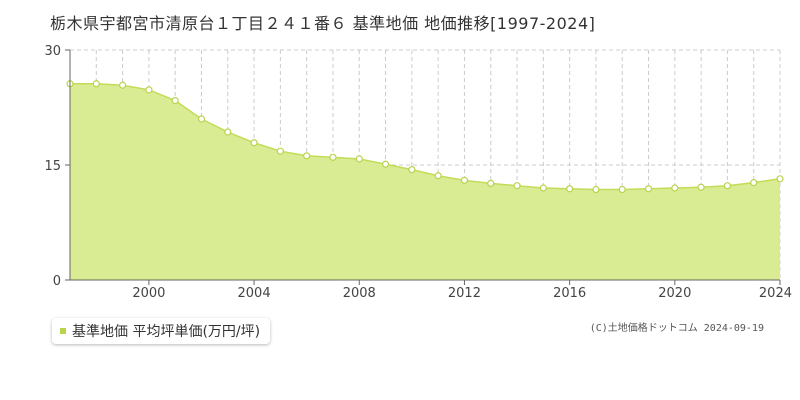 This screenshot has height=400, width=800. Describe the element at coordinates (323, 23) in the screenshot. I see `chart-title: 栃木県宇都宮市清原台１丁目２４１番６ 基準地価 地価推移[1997-2024]` at that location.